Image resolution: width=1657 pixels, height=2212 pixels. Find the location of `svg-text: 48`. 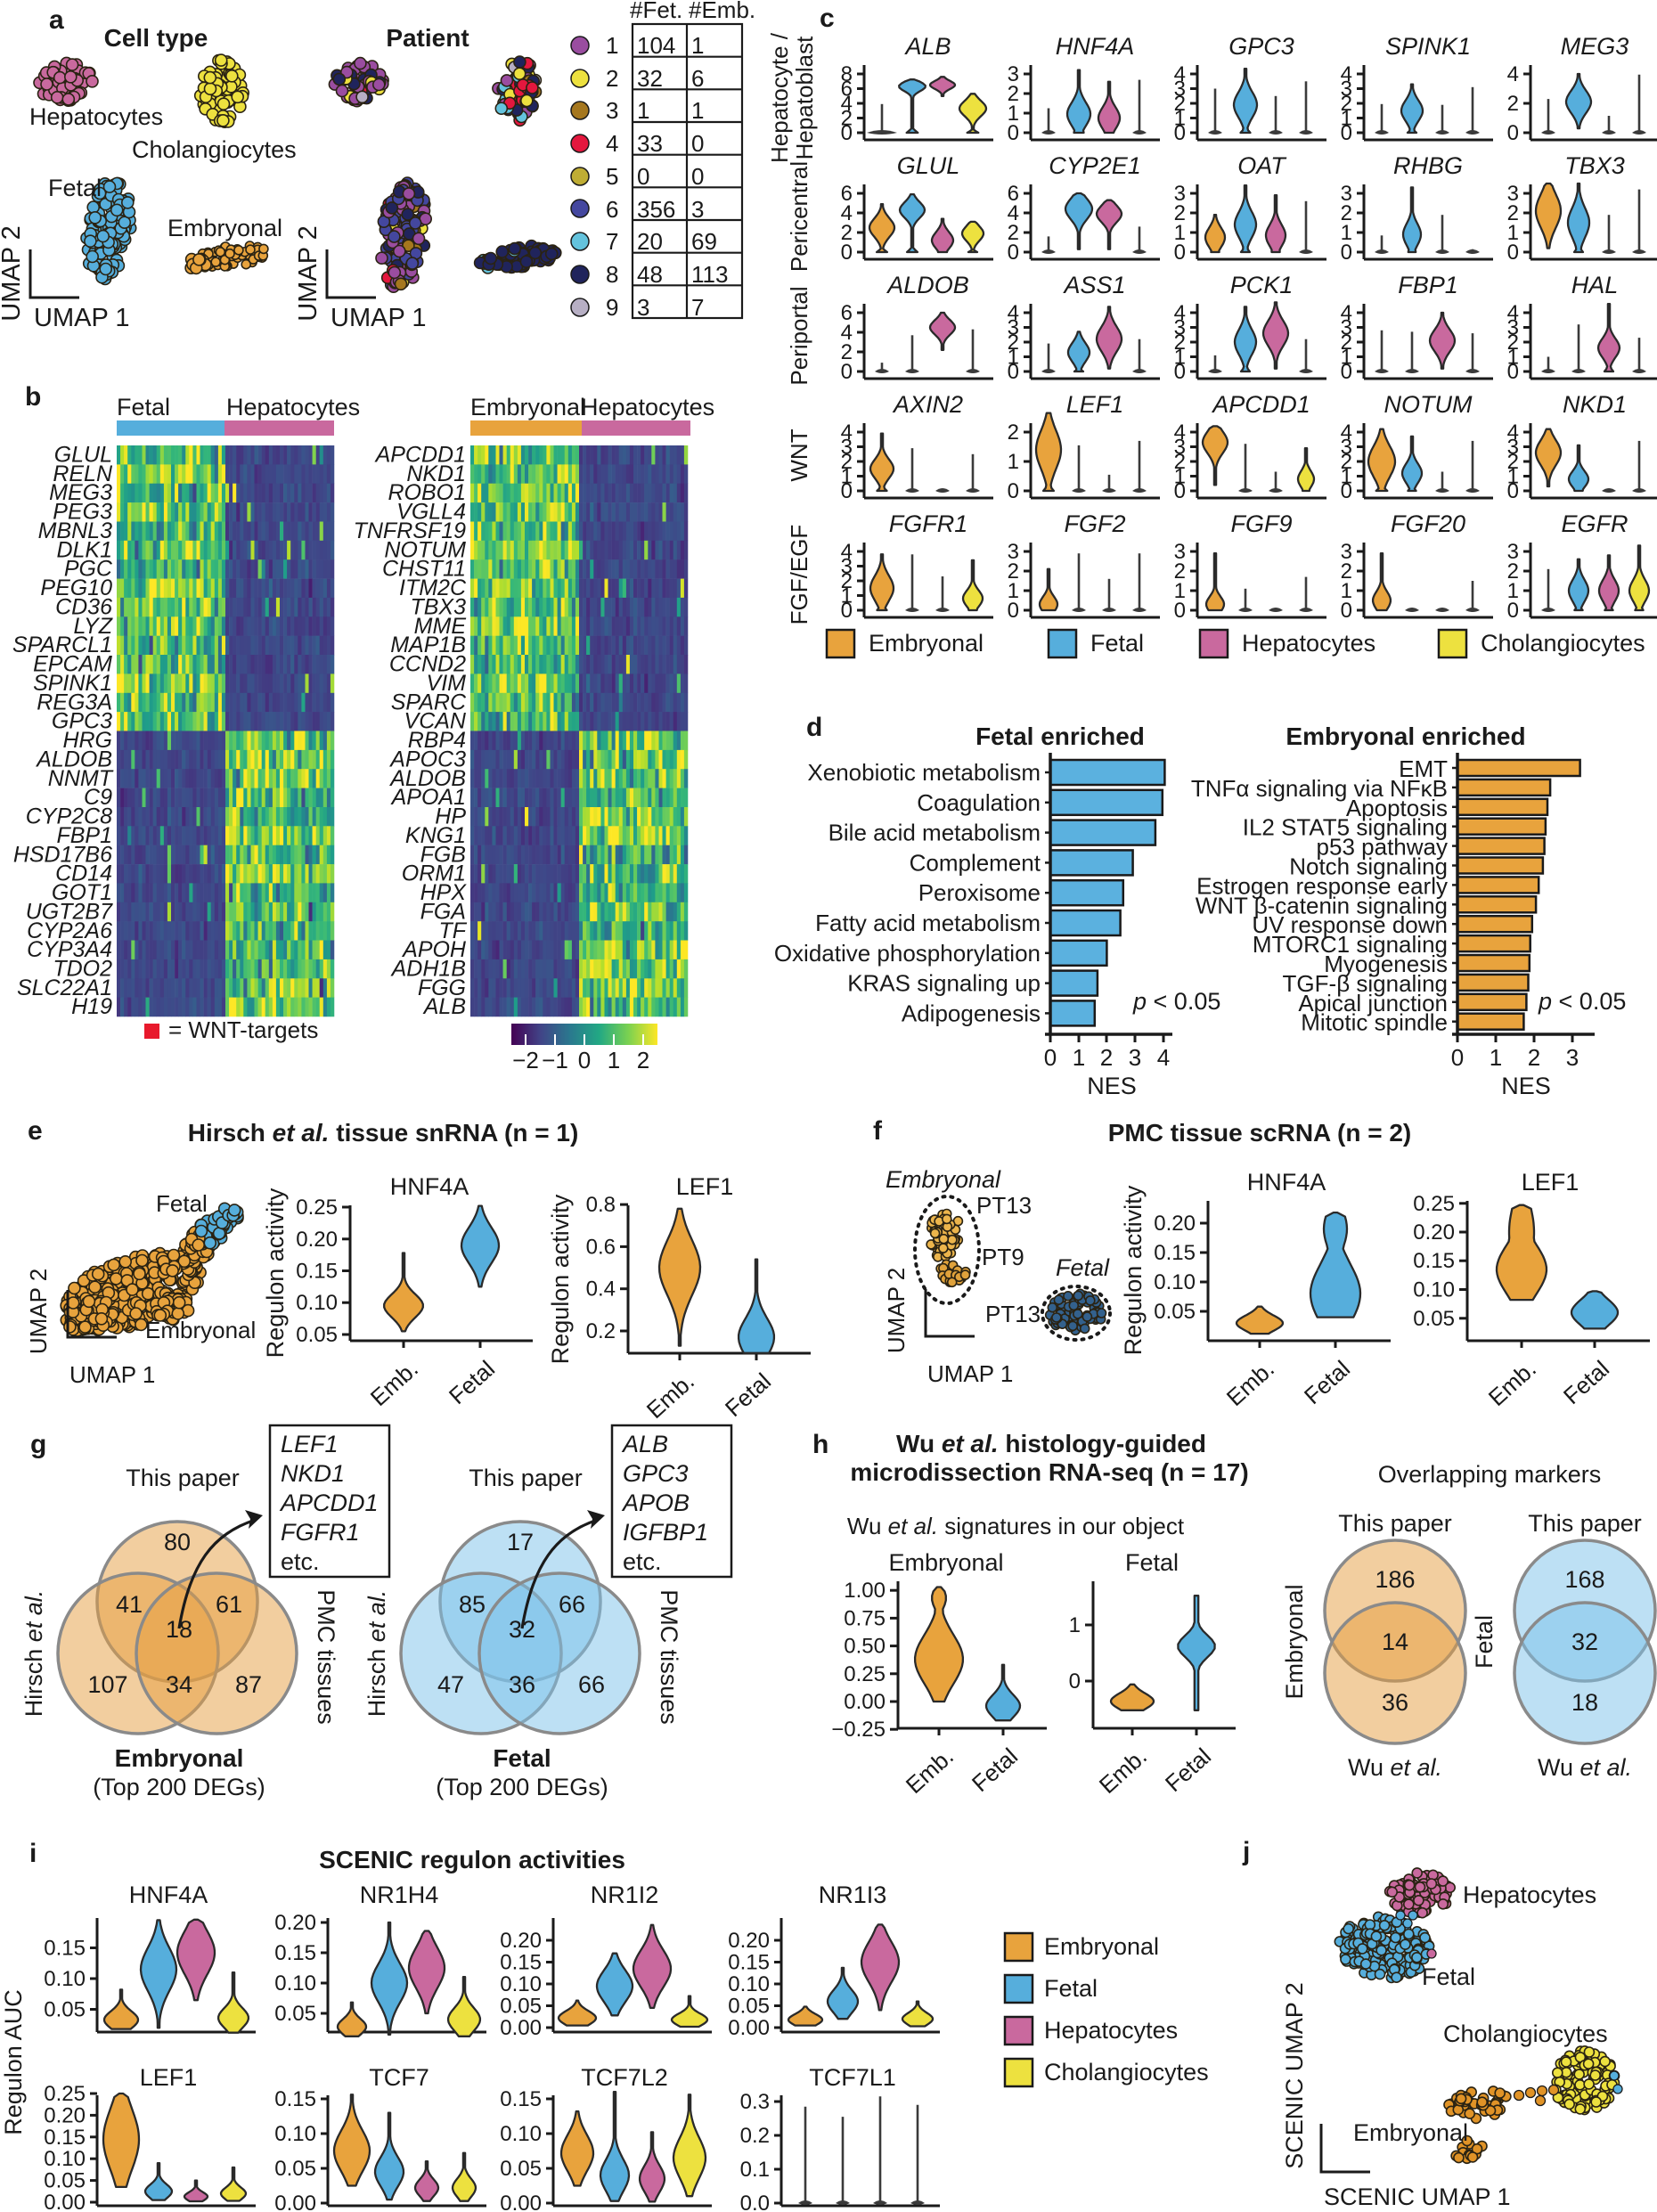

svg-text: 48 is located at coordinates (650, 275).